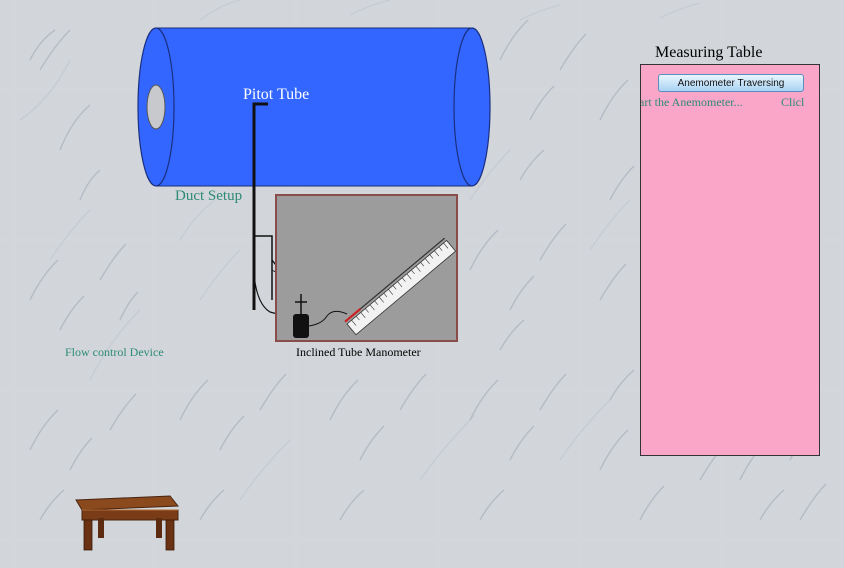  I want to click on manometer-panel, so click(366, 268).